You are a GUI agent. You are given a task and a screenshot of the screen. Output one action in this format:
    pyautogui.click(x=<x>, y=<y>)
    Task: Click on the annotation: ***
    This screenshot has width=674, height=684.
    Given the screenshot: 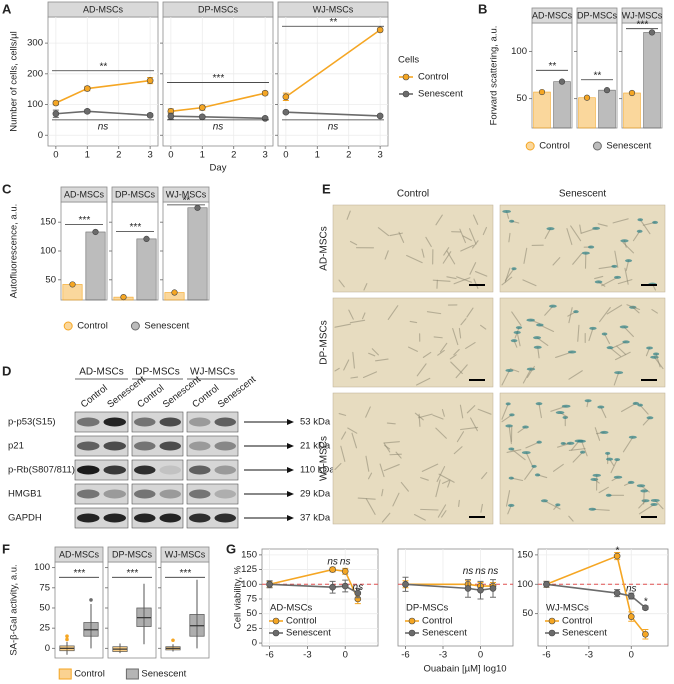 What is the action you would take?
    pyautogui.click(x=185, y=573)
    